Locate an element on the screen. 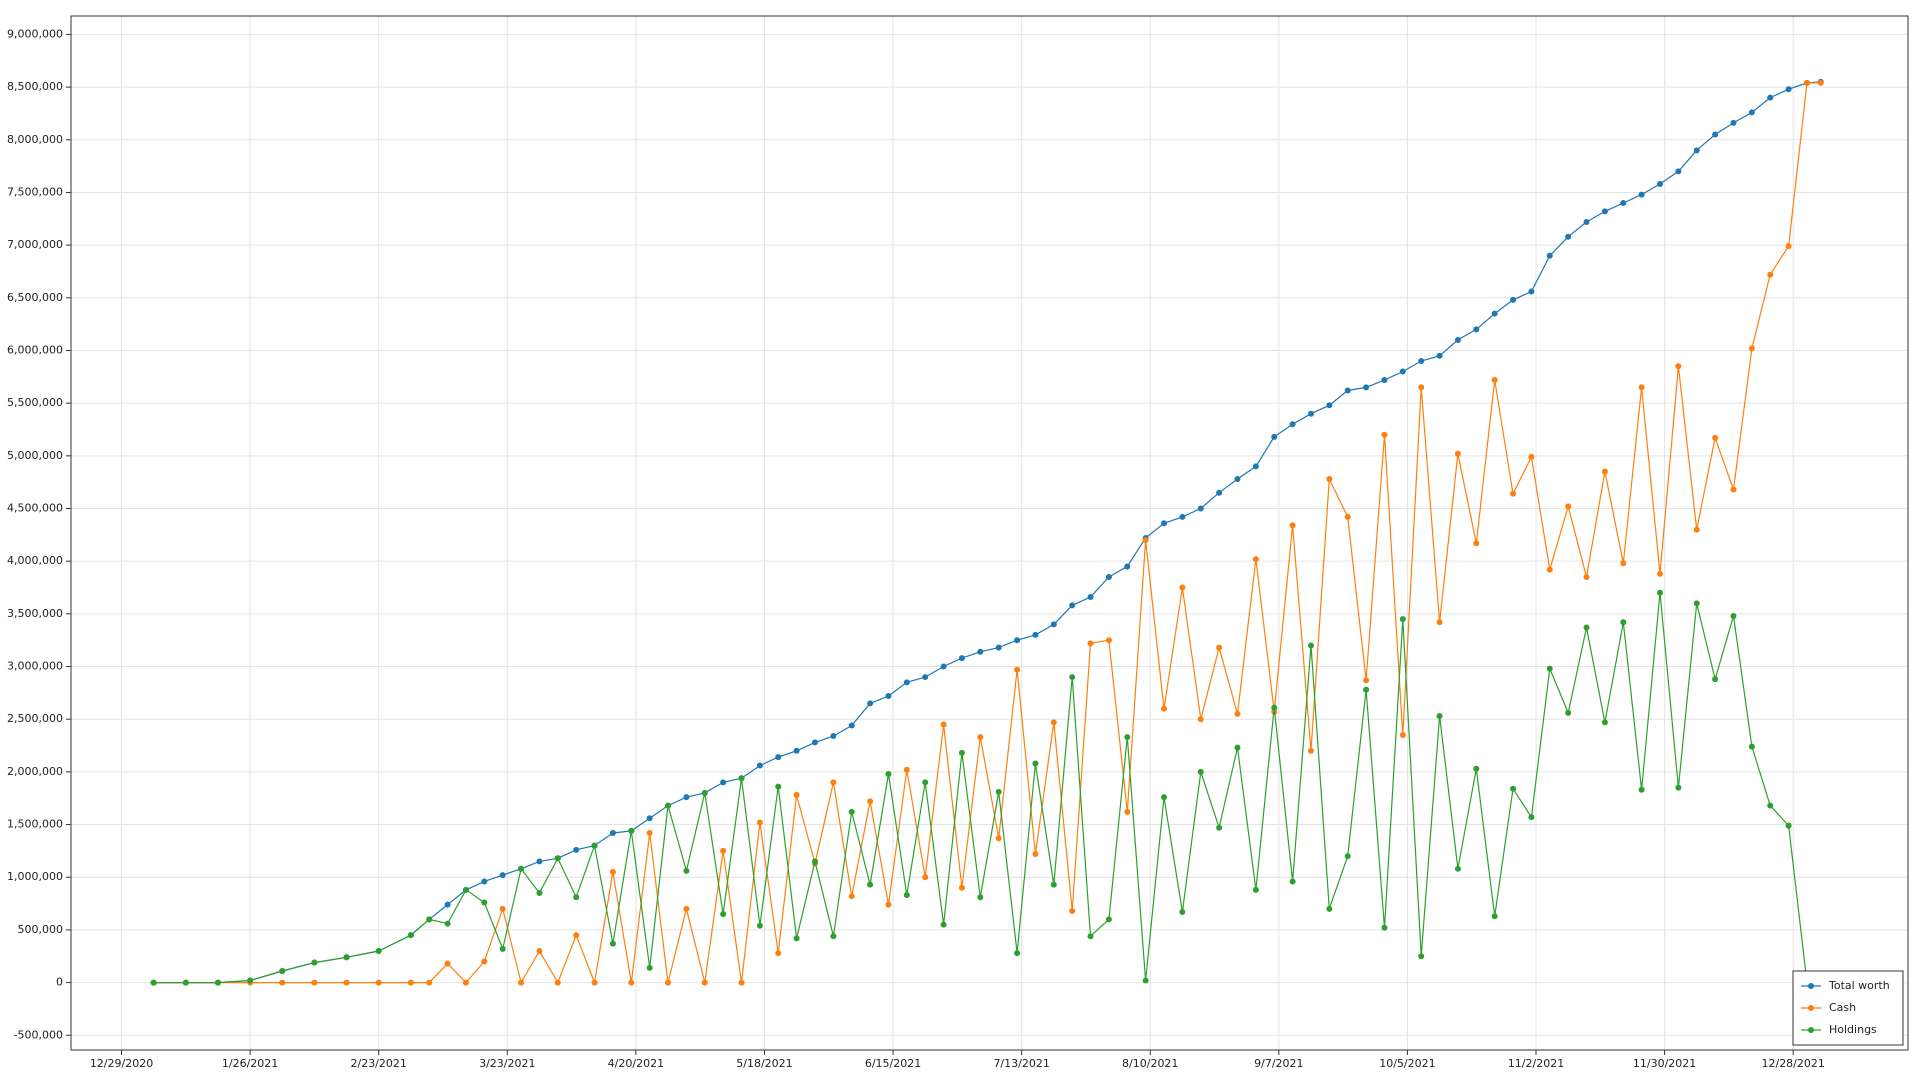 The width and height of the screenshot is (1920, 1084). x-tick-label: 12/28/2021 is located at coordinates (1792, 1063).